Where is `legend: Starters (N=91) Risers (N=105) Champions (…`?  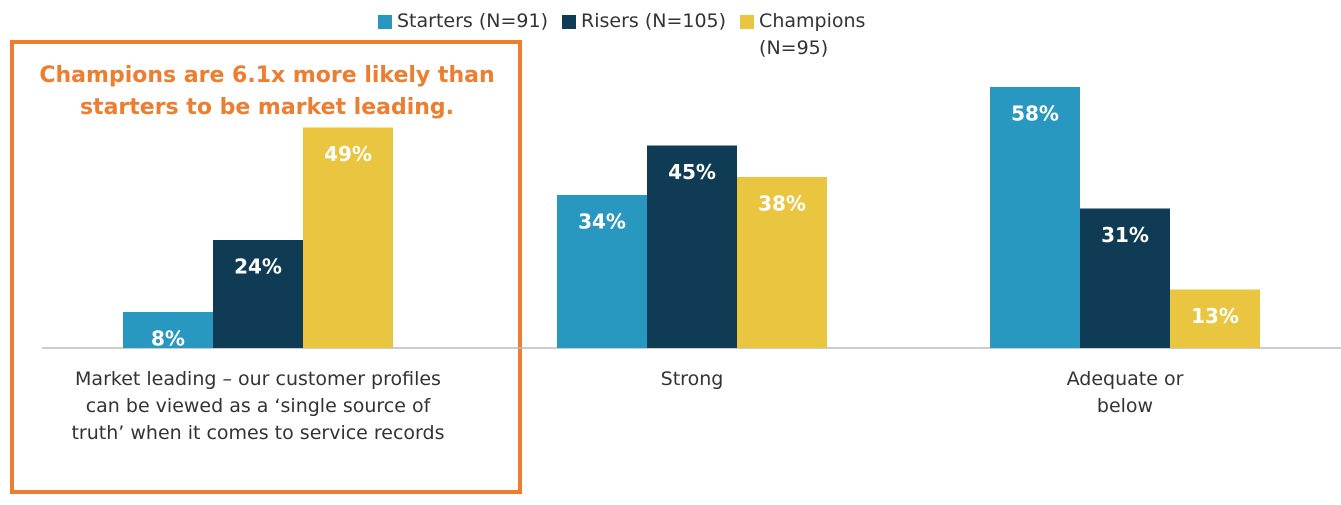 legend: Starters (N=91) Risers (N=105) Champions (… is located at coordinates (625, 35).